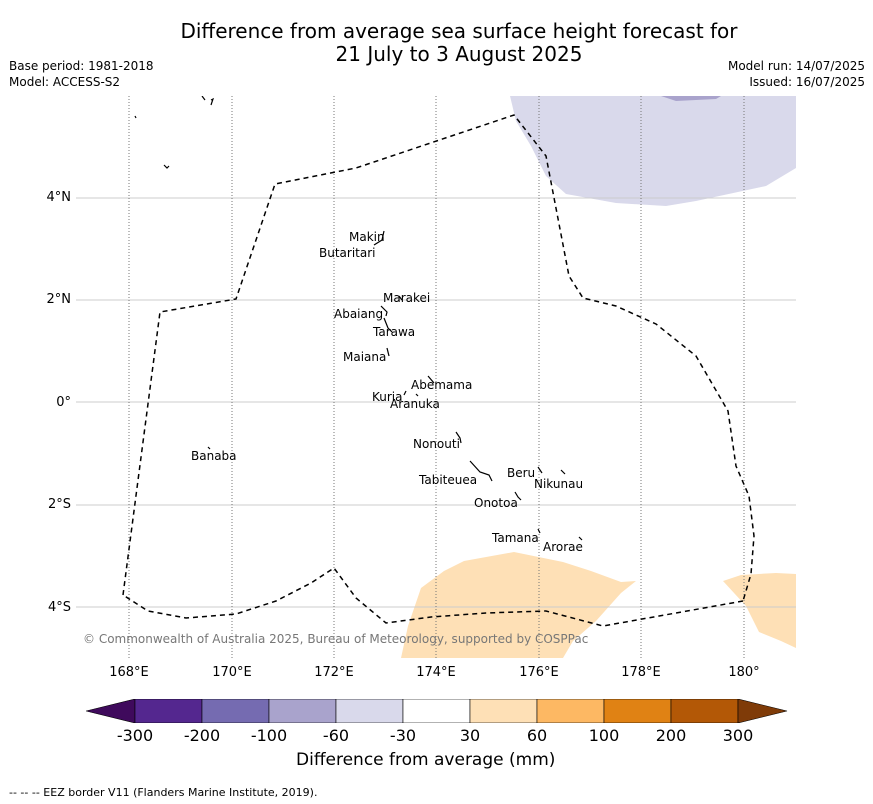  What do you see at coordinates (744, 672) in the screenshot?
I see `lon-tick-180: 180°` at bounding box center [744, 672].